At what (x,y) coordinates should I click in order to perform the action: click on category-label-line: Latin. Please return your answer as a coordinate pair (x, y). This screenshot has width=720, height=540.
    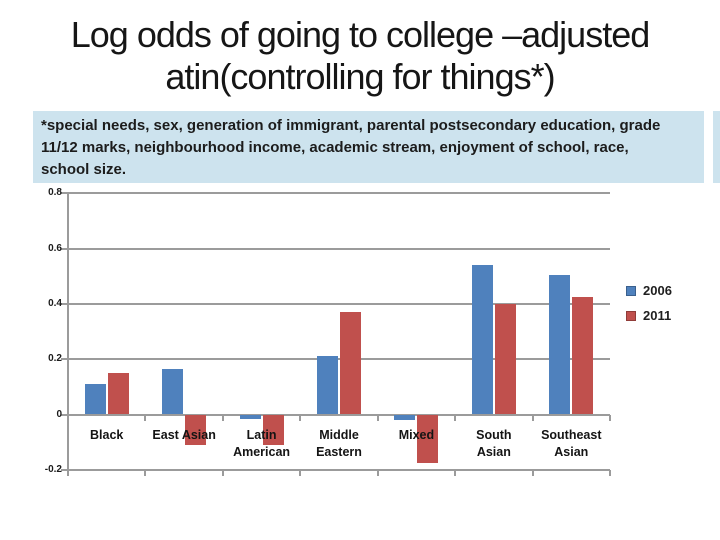
    Looking at the image, I should click on (261, 435).